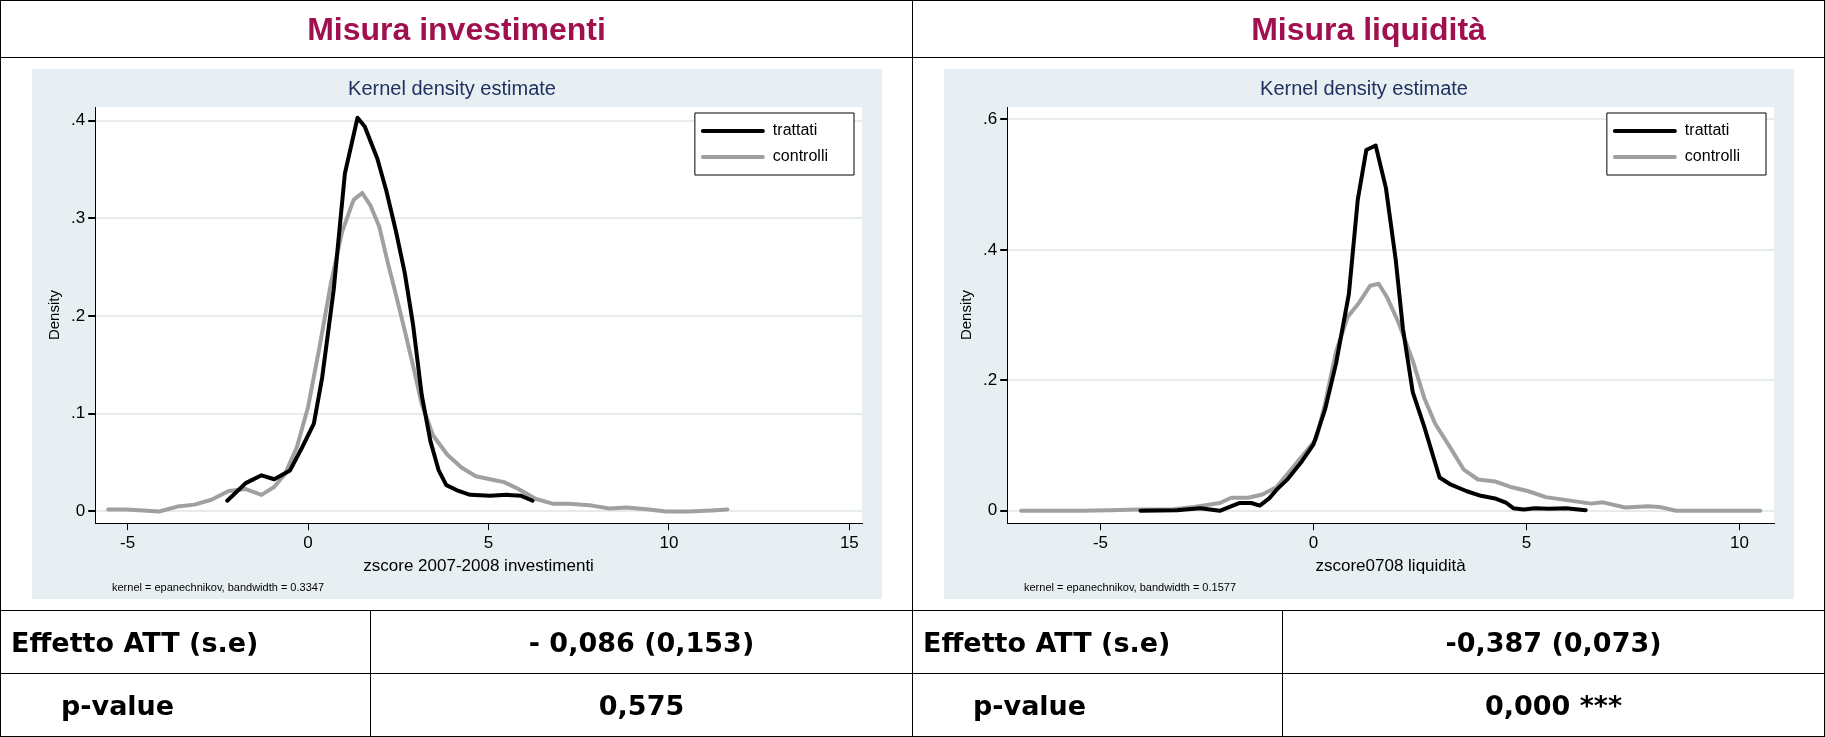 This screenshot has width=1825, height=737. What do you see at coordinates (1368, 29) in the screenshot?
I see `chart-title: Misura liquidità` at bounding box center [1368, 29].